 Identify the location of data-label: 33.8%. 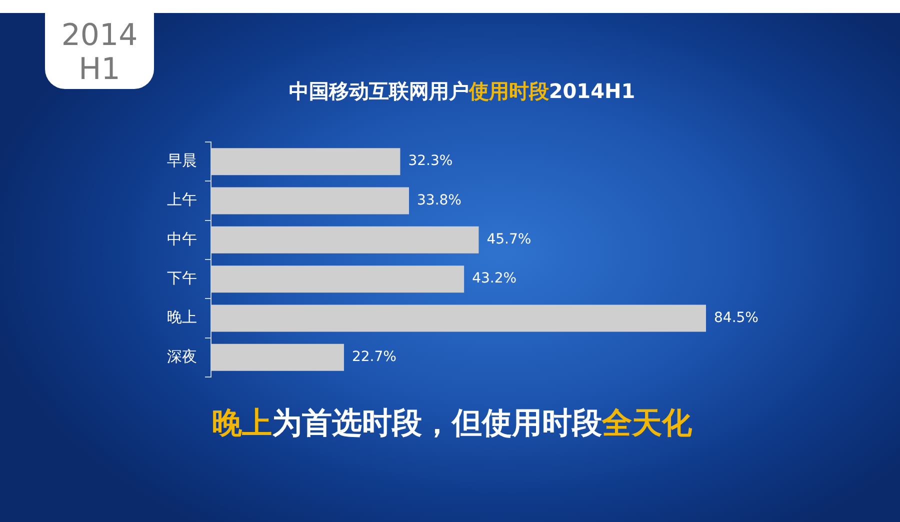
(439, 200).